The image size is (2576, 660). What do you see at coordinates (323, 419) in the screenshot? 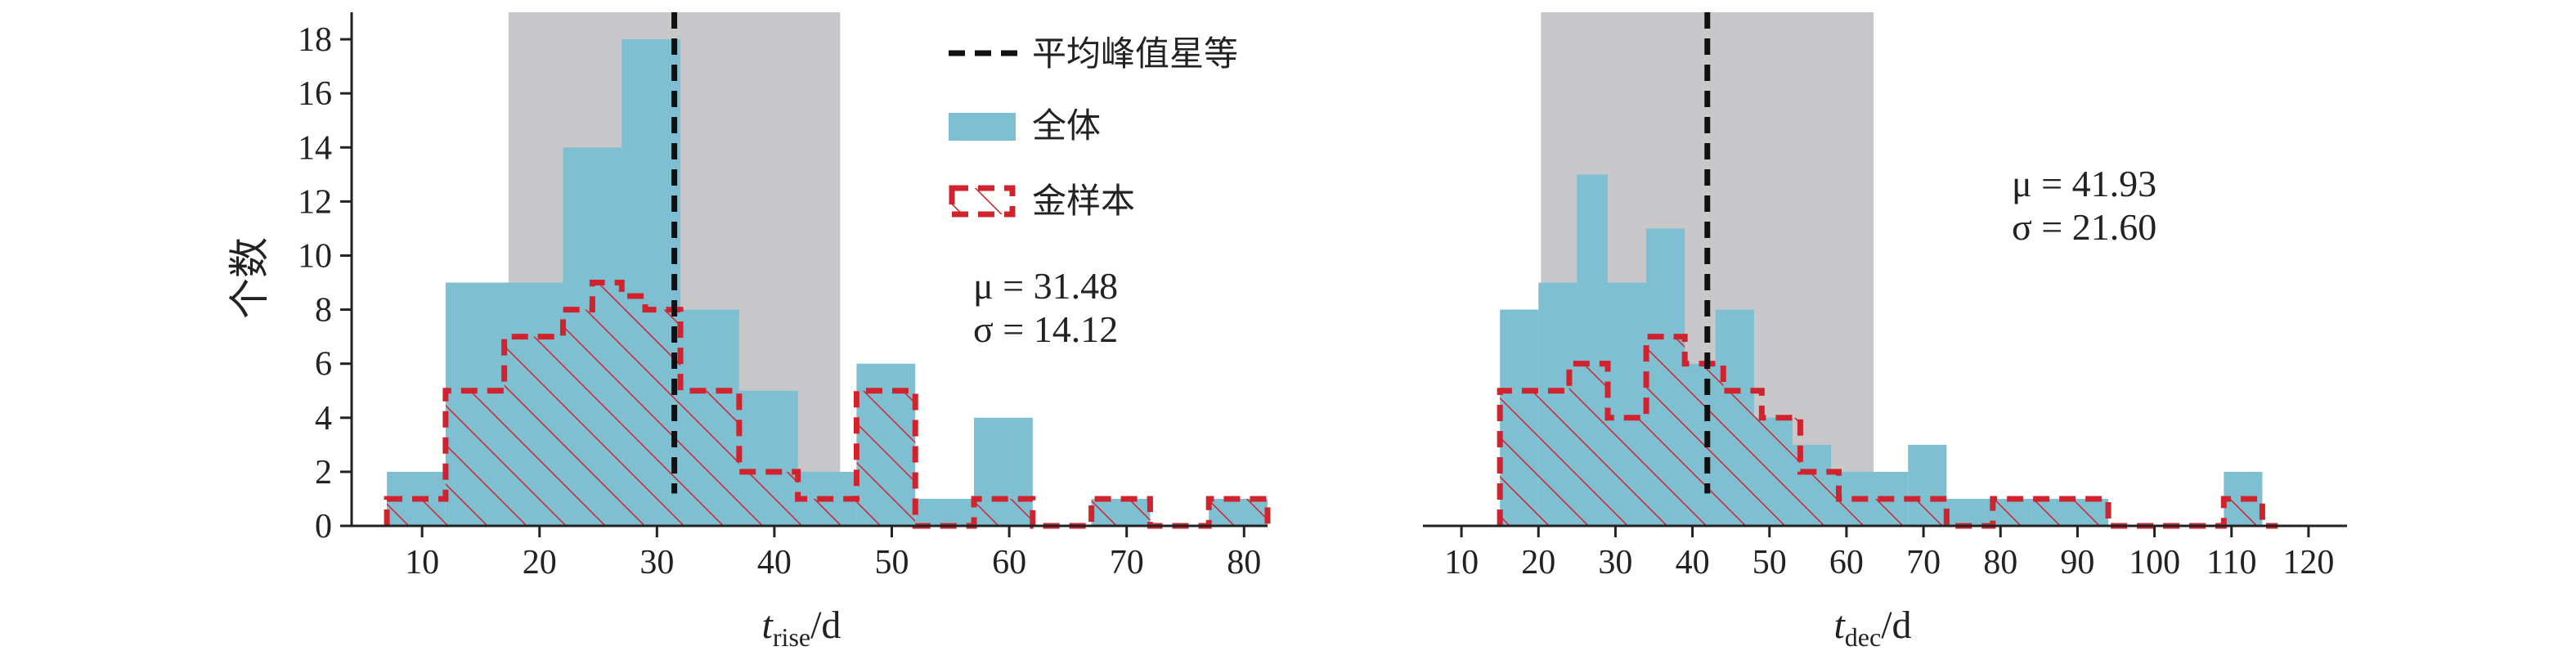
I see `y-tick-label: 4` at bounding box center [323, 419].